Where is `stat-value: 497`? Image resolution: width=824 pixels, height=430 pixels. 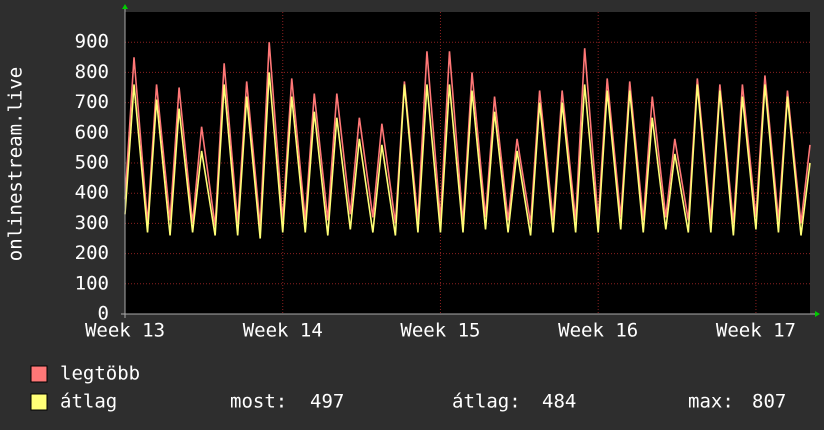 stat-value: 497 is located at coordinates (327, 402).